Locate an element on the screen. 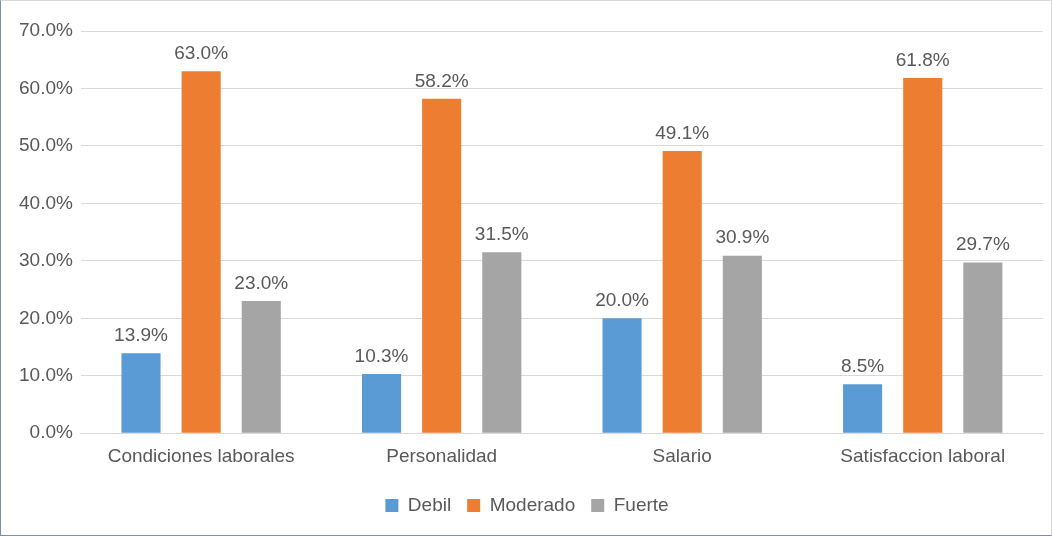  x-tick-label: Salario is located at coordinates (682, 455).